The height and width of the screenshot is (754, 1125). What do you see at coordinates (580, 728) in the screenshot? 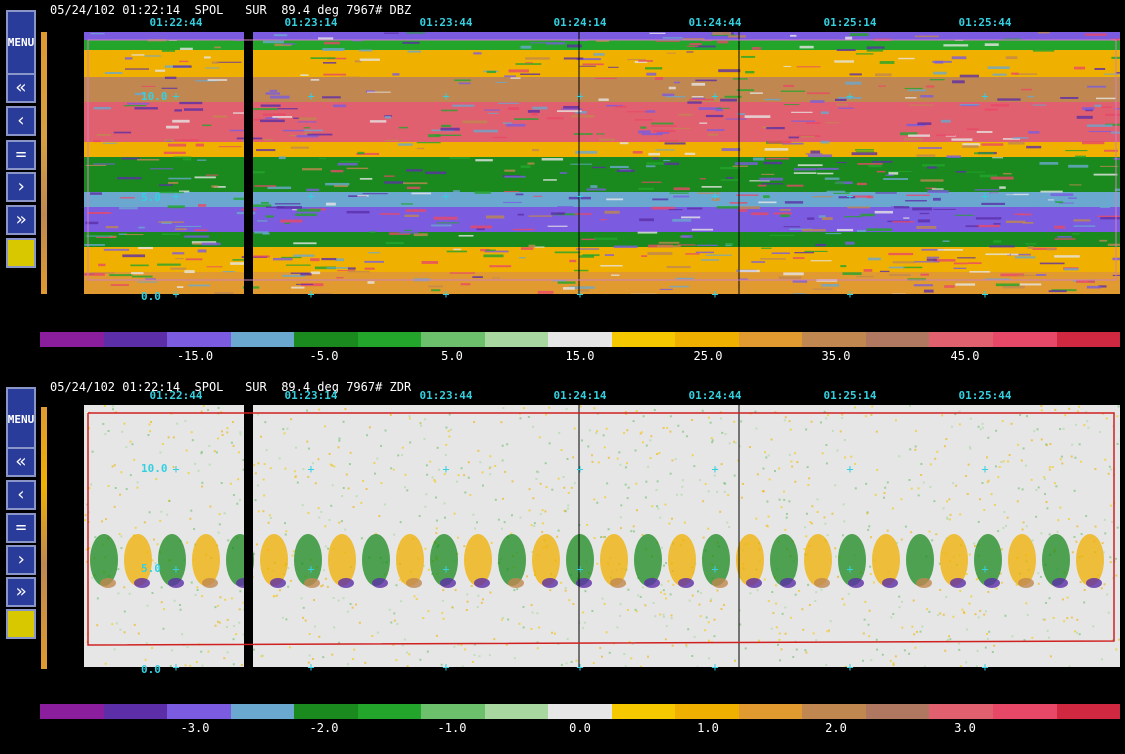
I see `colorbar-label: 0.0` at bounding box center [580, 728].